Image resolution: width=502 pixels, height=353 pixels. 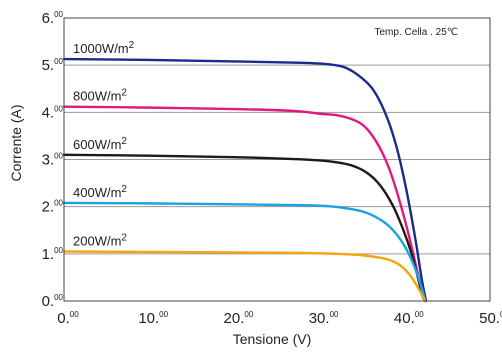 I want to click on y-tick-label: 3.00, so click(x=53, y=160).